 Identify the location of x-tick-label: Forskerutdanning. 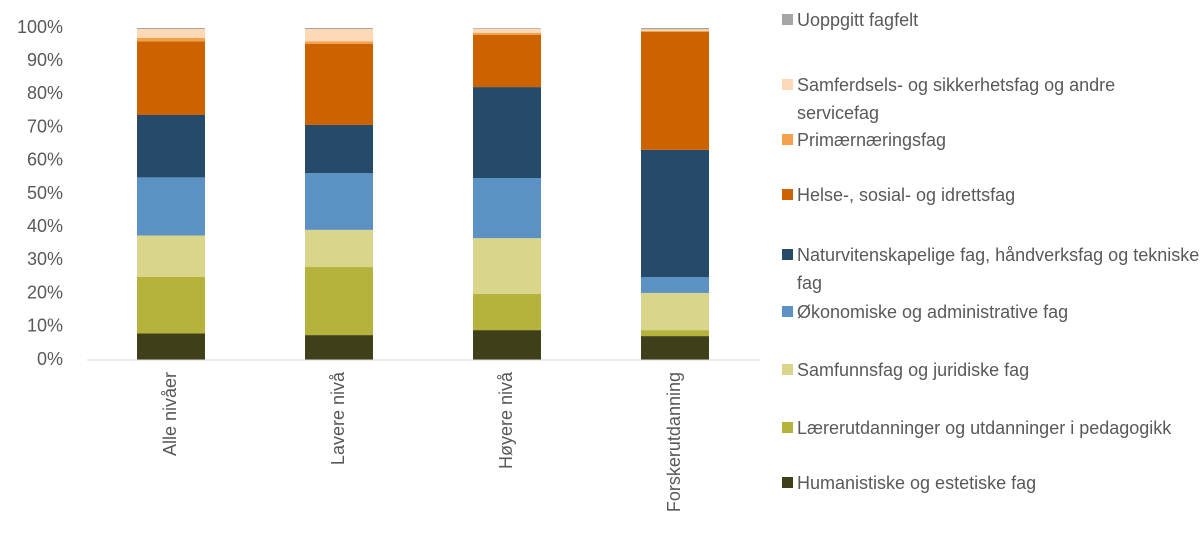
(674, 442).